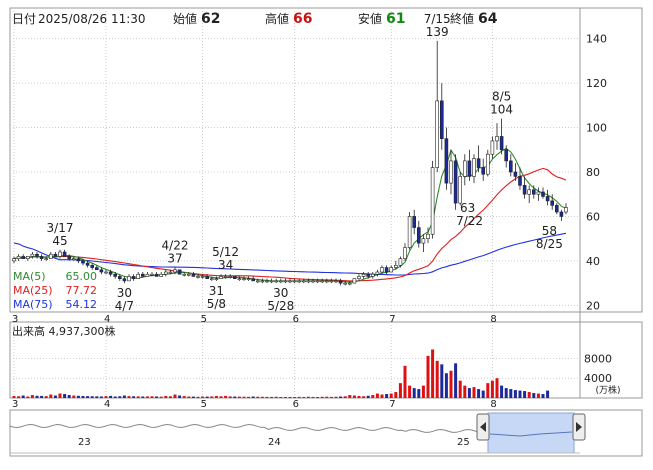 Image resolution: width=653 pixels, height=470 pixels. Describe the element at coordinates (296, 319) in the screenshot. I see `month-label: 6` at that location.